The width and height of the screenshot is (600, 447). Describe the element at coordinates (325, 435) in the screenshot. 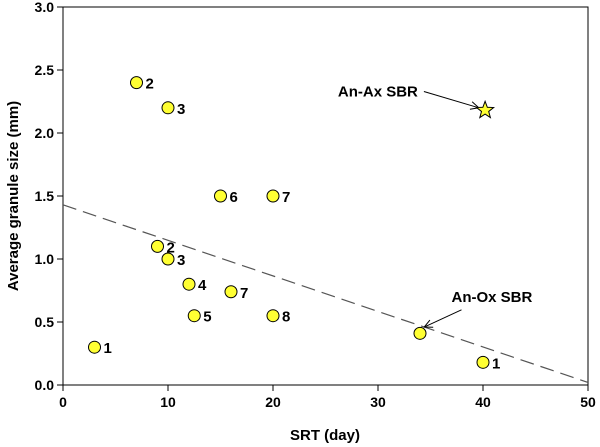

I see `x-axis-title: SRT (day)` at that location.